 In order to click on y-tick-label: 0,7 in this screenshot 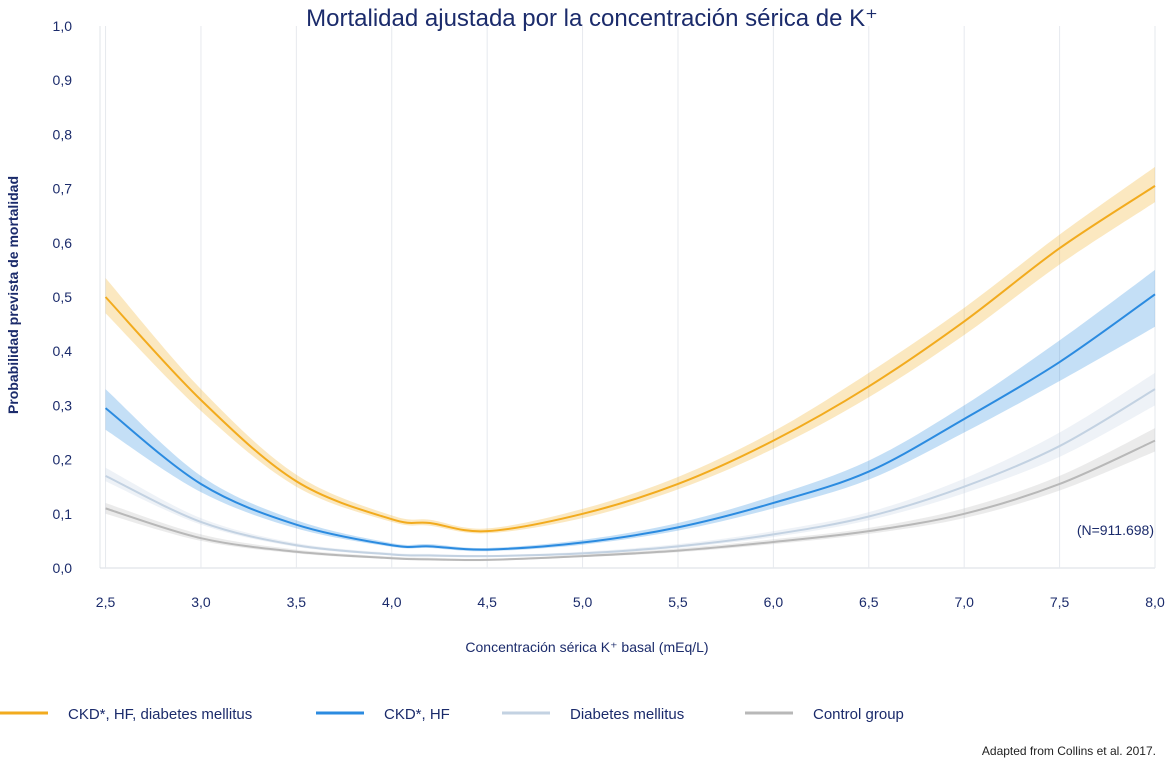, I will do `click(63, 189)`.